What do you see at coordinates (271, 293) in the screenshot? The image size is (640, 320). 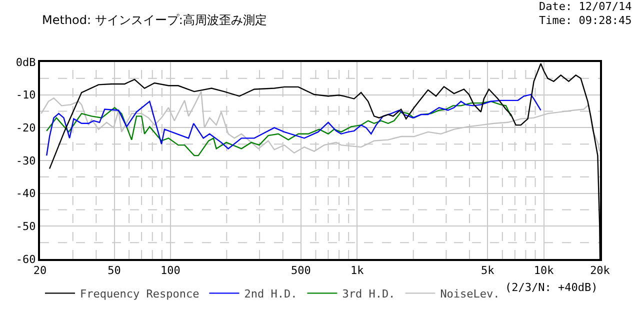 I see `legend-label: 2nd H.D.` at bounding box center [271, 293].